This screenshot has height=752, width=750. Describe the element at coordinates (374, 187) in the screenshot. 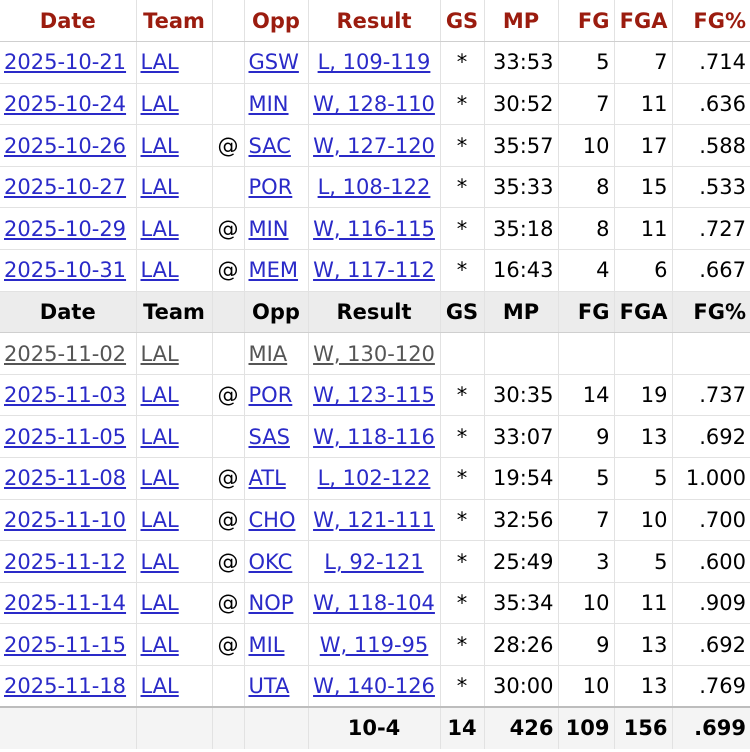

I see `result-link: L, 108-122` at that location.